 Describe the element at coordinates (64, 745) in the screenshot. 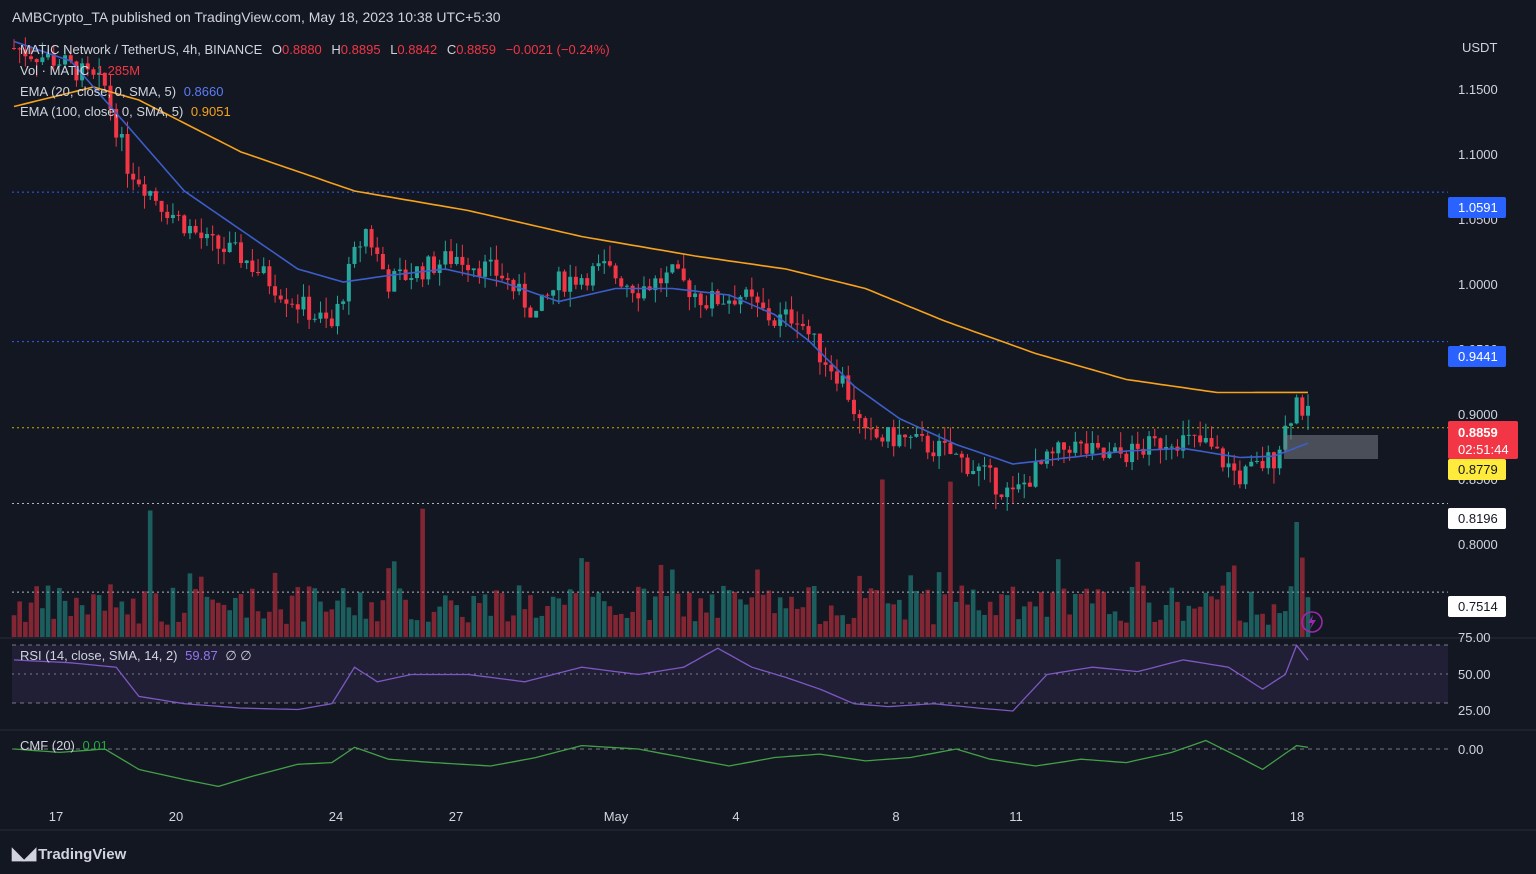

I see `legend-cmf-row: CMF (20) 0.01` at that location.